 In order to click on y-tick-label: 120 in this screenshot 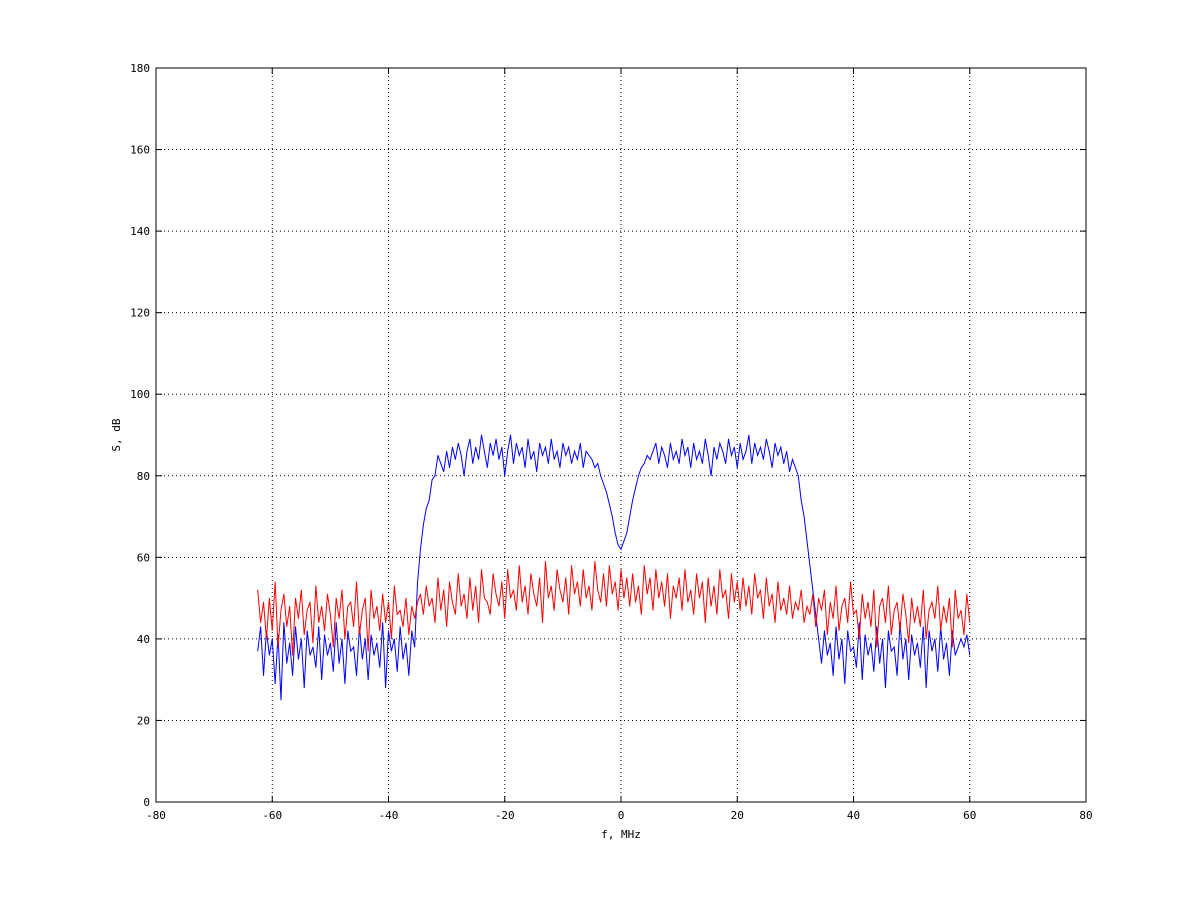, I will do `click(140, 313)`.